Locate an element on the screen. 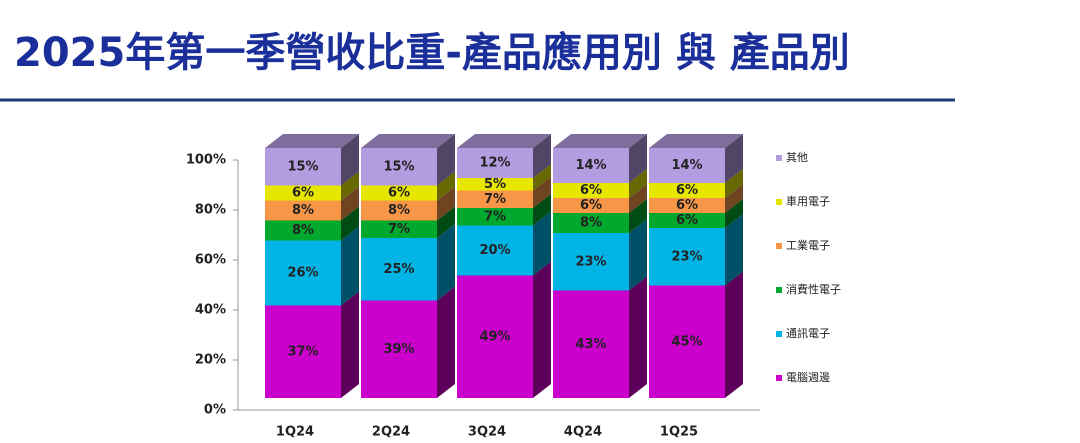 This screenshot has width=1080, height=443. legend-label: 通訊電子 is located at coordinates (808, 333).